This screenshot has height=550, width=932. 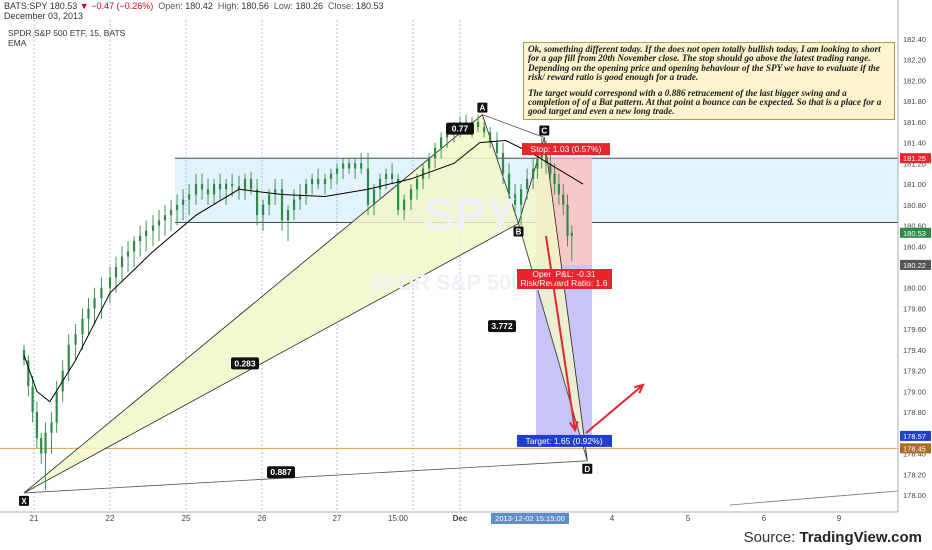 I want to click on price-tick-label: 179.60, so click(x=914, y=329).